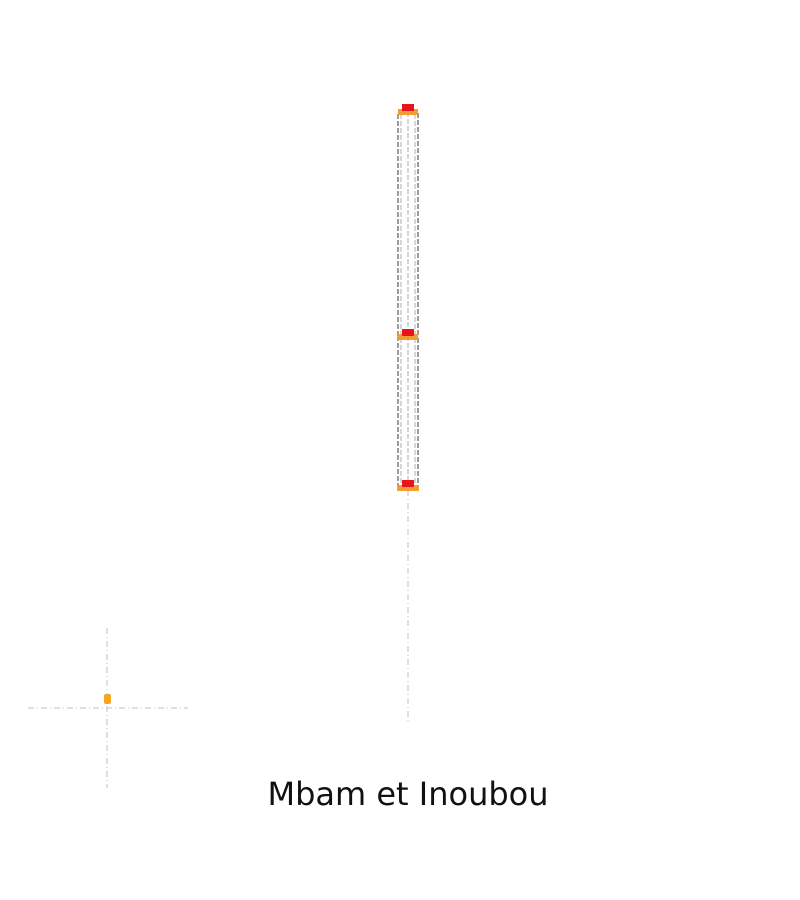  I want to click on node-bottom-marker, so click(408, 483).